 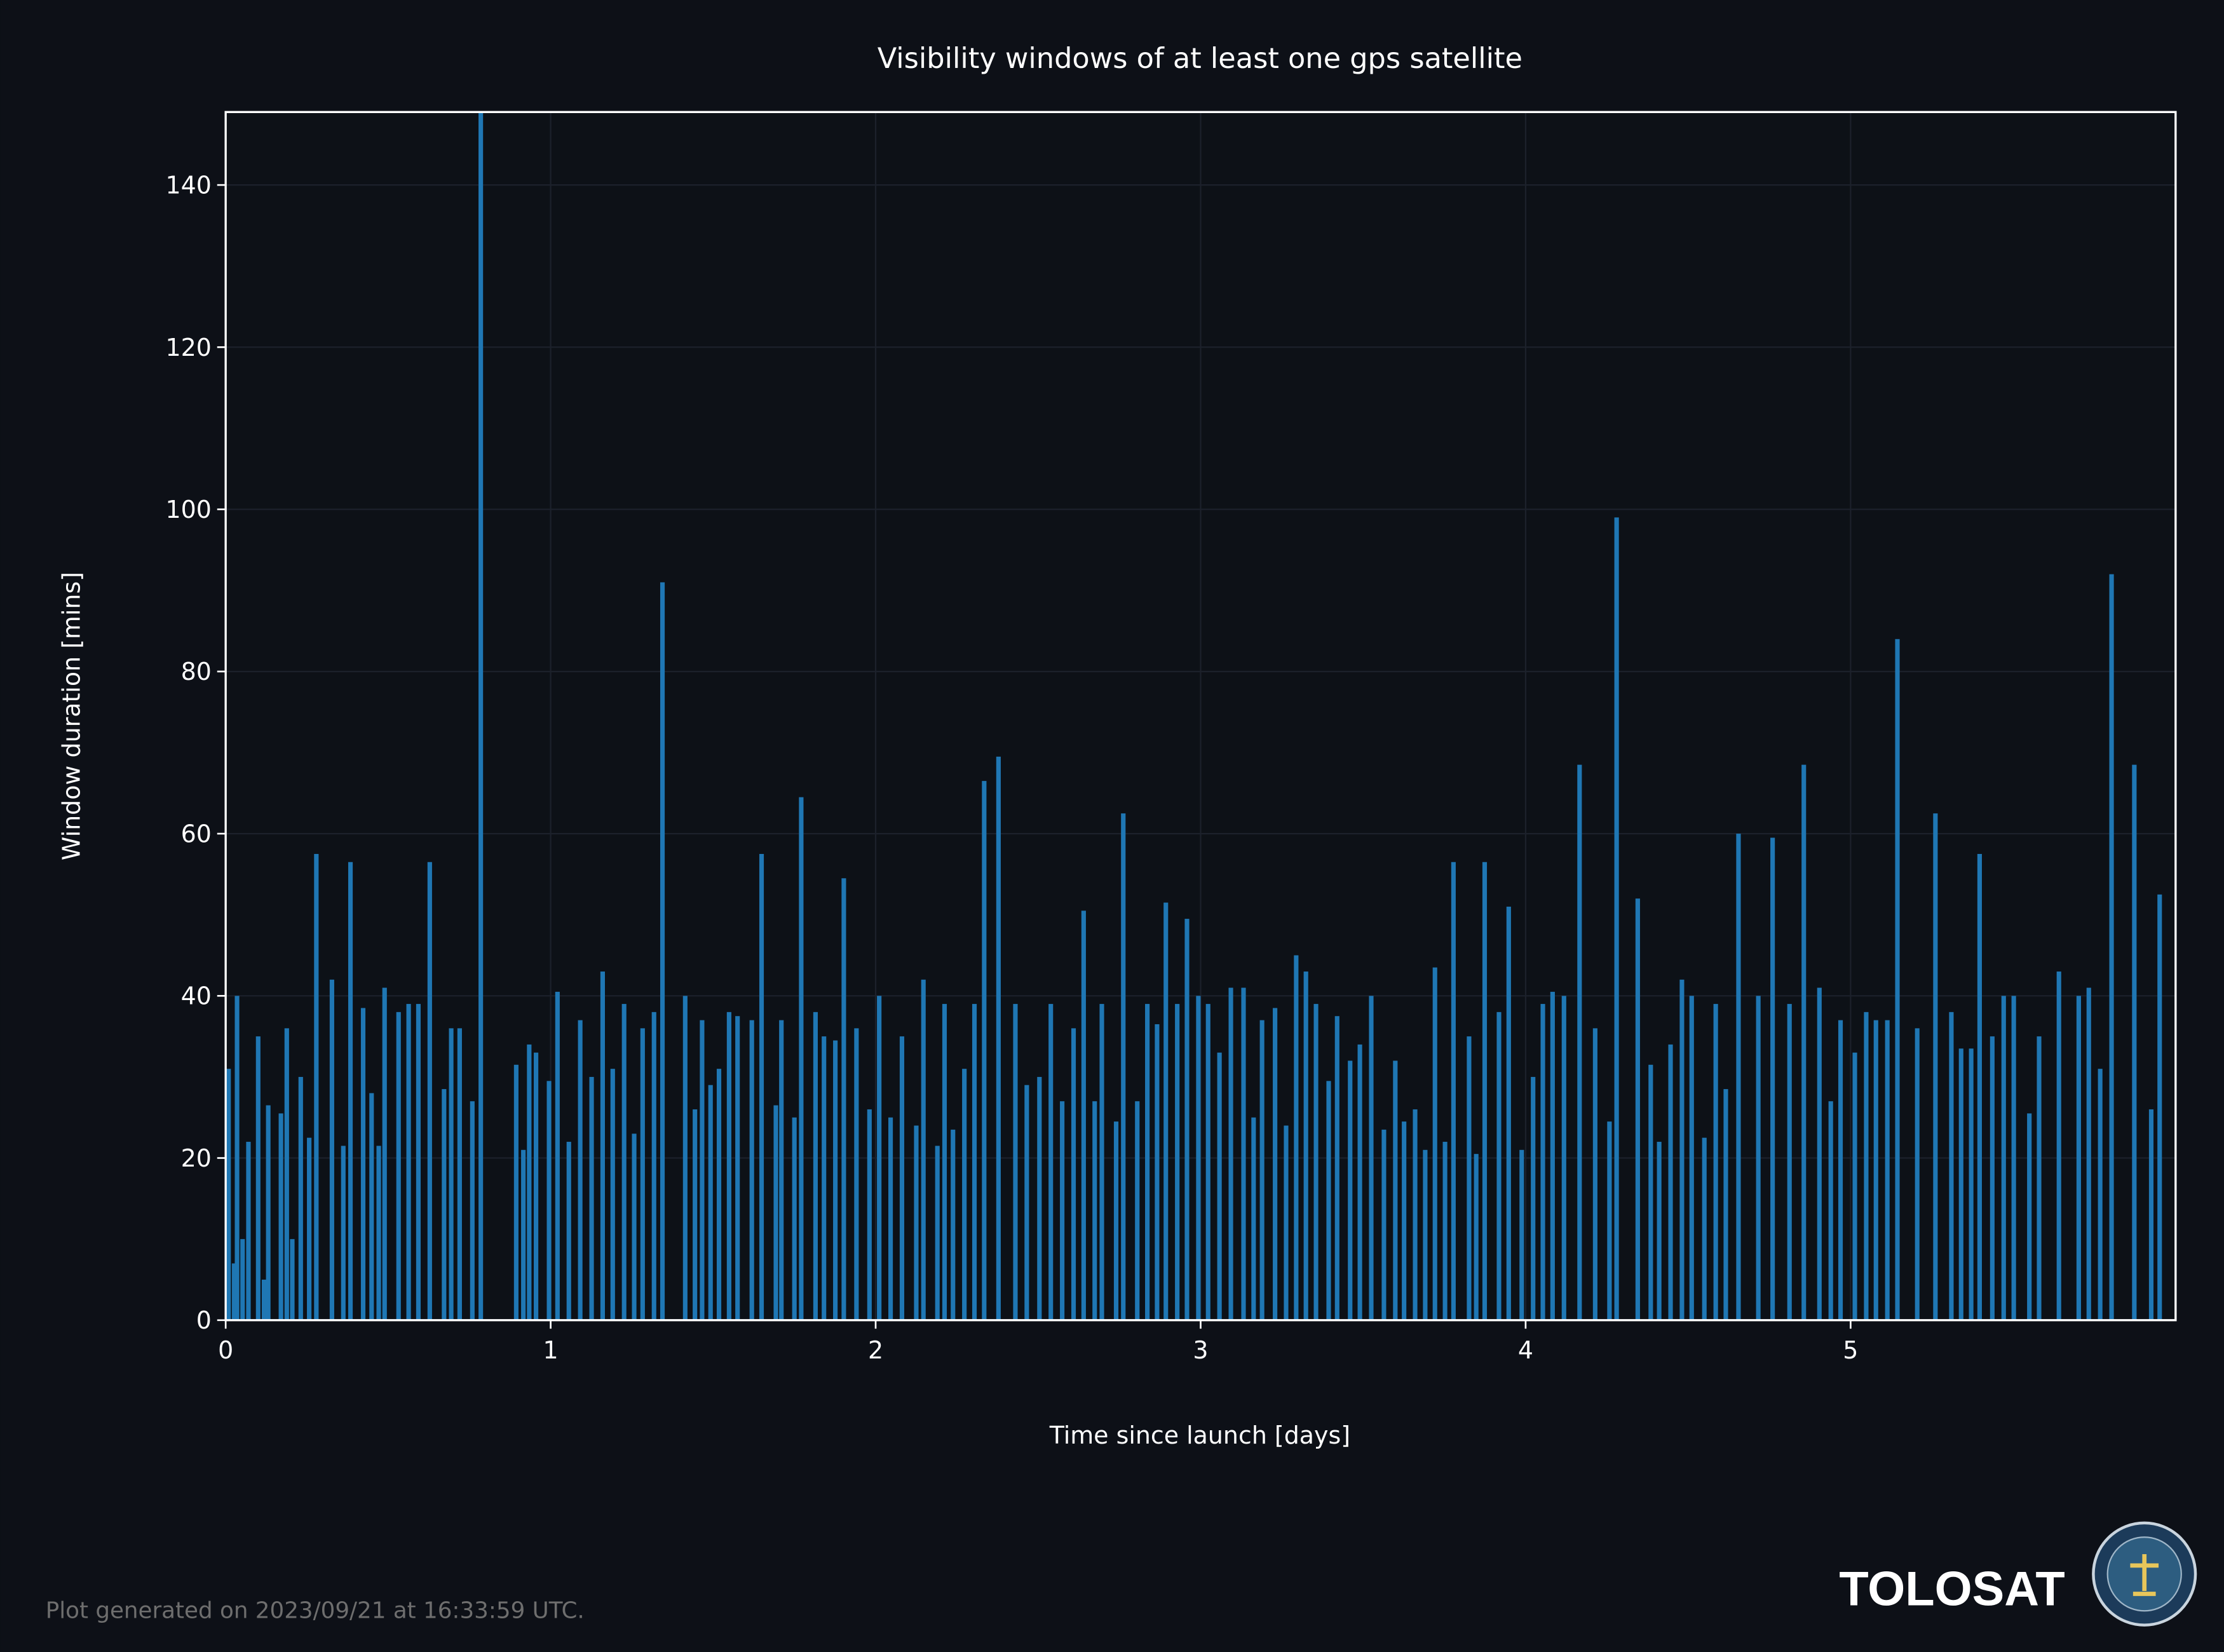 I want to click on brand-name: TOLOSAT, so click(x=1952, y=1589).